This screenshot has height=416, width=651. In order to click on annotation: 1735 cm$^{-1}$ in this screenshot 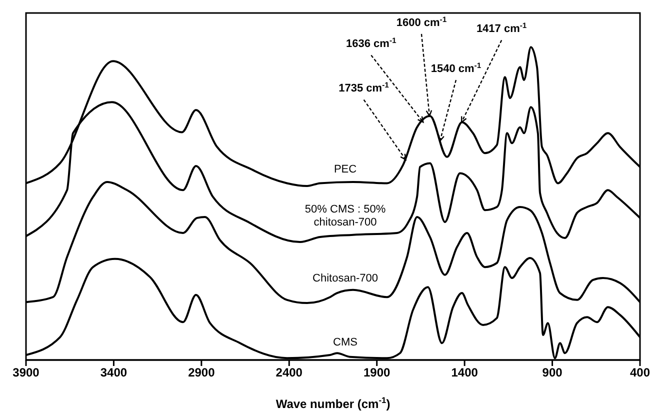, I will do `click(364, 87)`.